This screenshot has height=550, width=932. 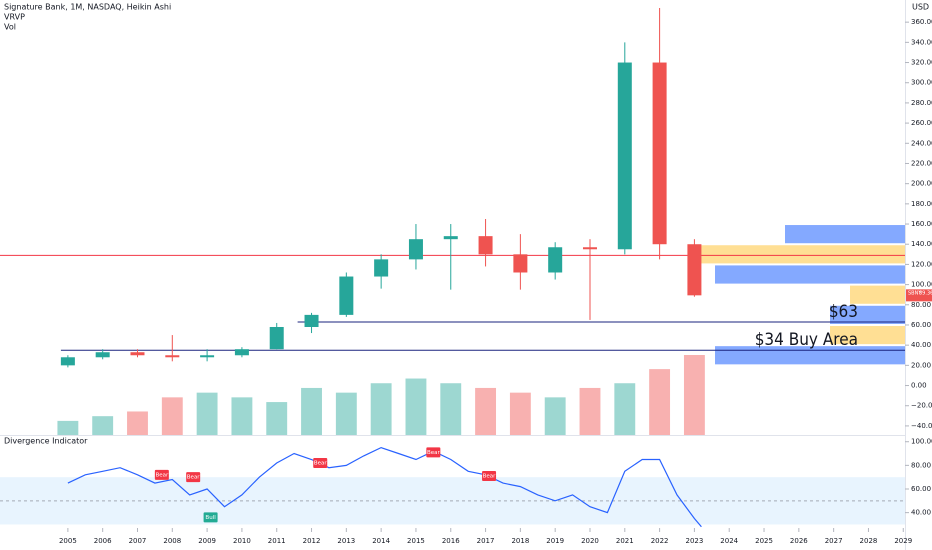 I want to click on x-tick-label: 2027, so click(x=834, y=541).